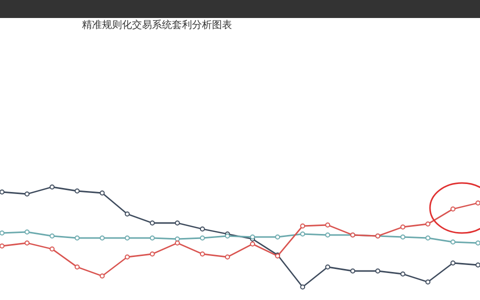 Image resolution: width=480 pixels, height=300 pixels. Describe the element at coordinates (157, 25) in the screenshot. I see `chart-title: 精准规则化交易系统套利分析图表` at that location.